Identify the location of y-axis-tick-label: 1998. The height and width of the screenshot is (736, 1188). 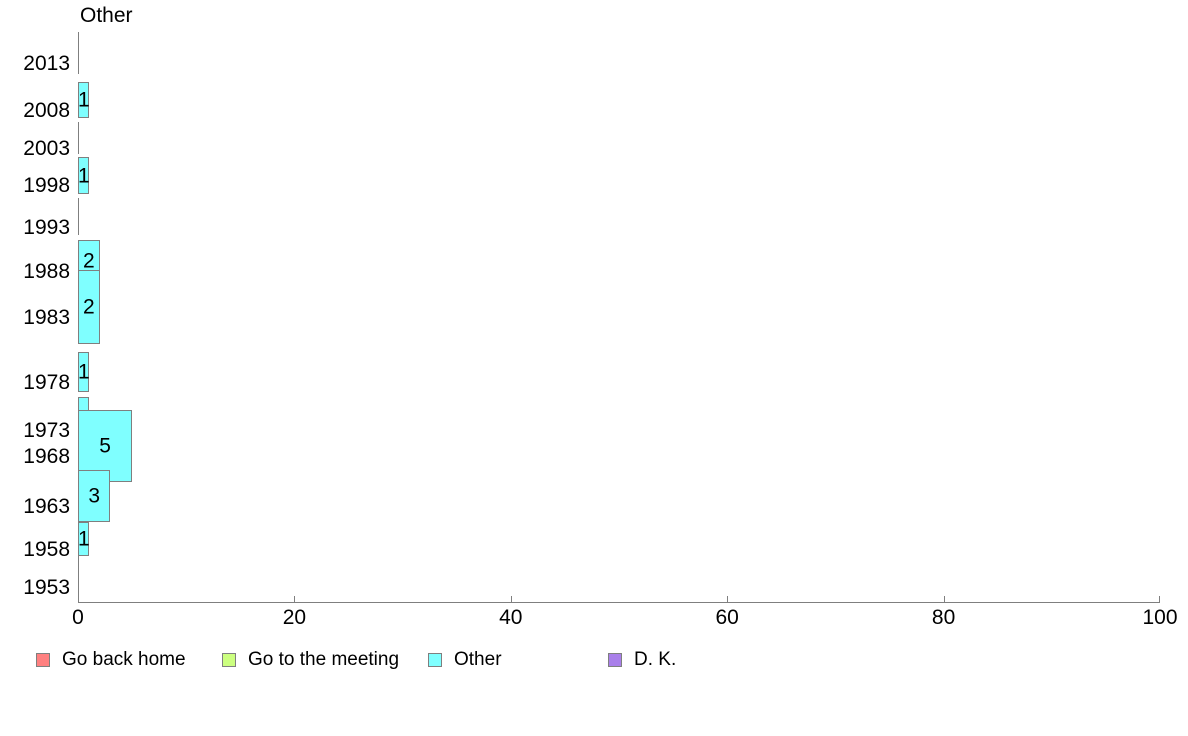
(46, 185).